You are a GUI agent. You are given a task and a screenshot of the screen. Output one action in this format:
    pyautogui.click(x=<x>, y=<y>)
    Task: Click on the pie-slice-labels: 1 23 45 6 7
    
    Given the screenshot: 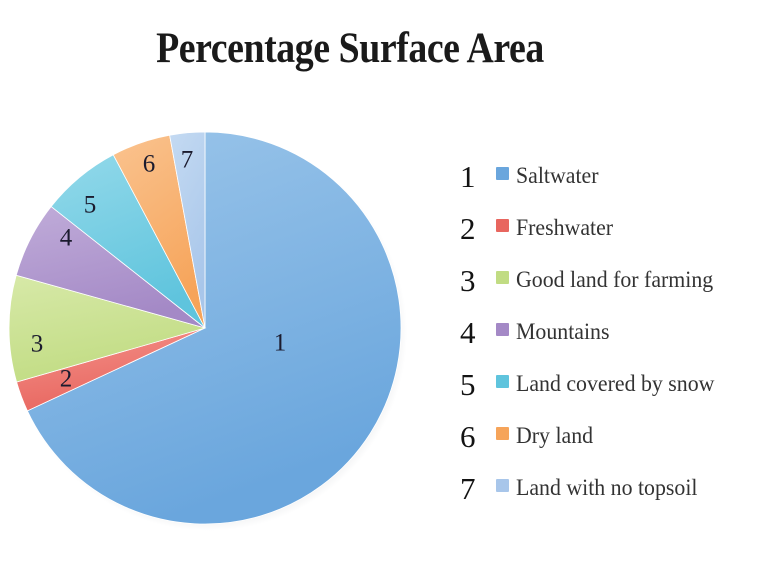 What is the action you would take?
    pyautogui.click(x=159, y=270)
    